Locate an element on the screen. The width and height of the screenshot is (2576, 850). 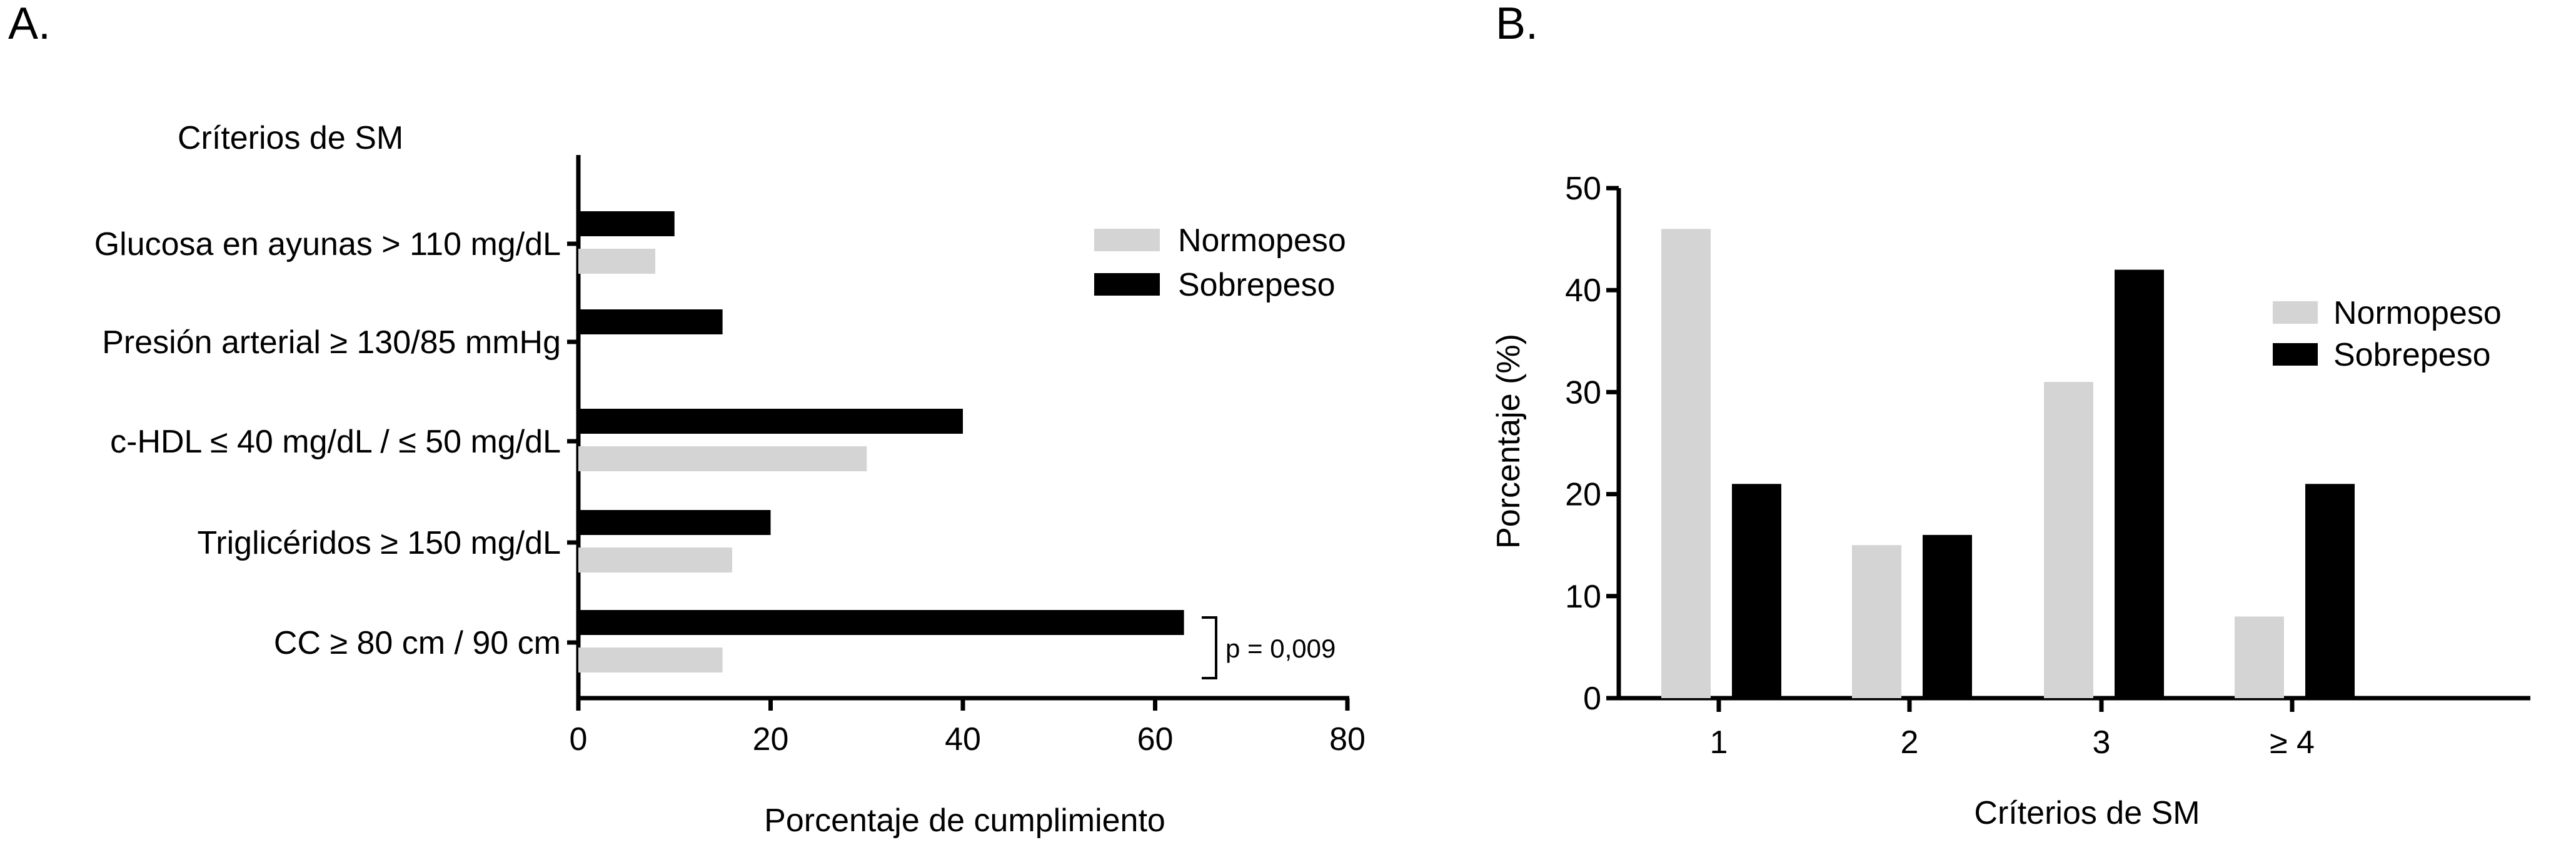
panel-a-x-axis-title: Porcentaje de cumplimiento is located at coordinates (965, 821).